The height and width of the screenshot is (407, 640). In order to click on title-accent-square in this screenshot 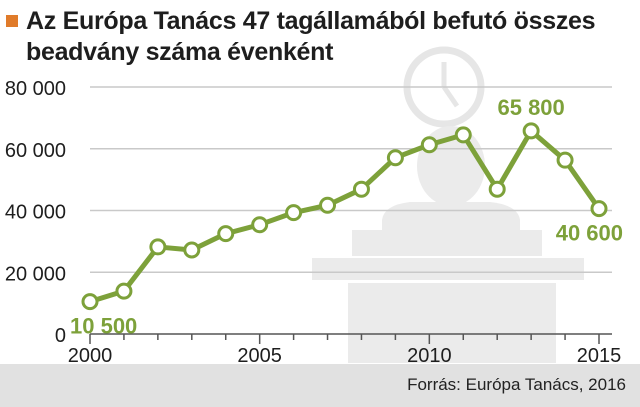, I will do `click(12, 21)`.